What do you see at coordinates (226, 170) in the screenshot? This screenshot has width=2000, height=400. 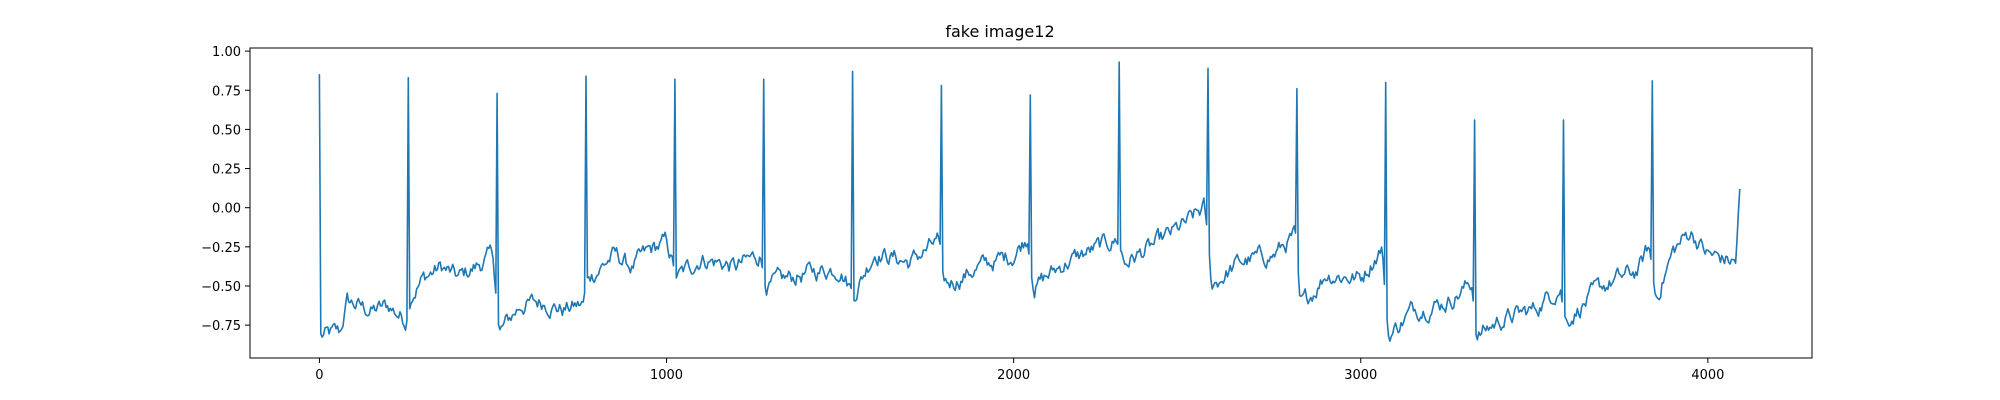 I see `y-tick-label: 0.25` at bounding box center [226, 170].